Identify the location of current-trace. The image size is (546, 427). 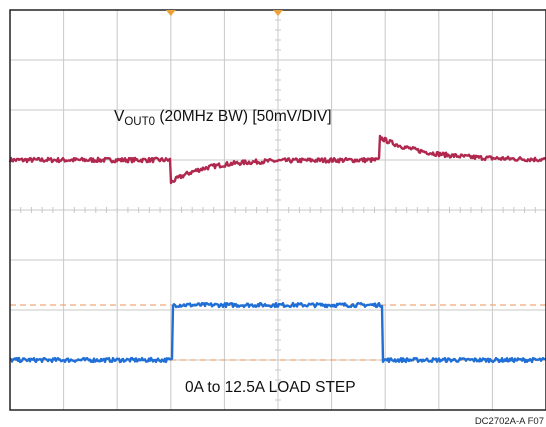
(277, 332).